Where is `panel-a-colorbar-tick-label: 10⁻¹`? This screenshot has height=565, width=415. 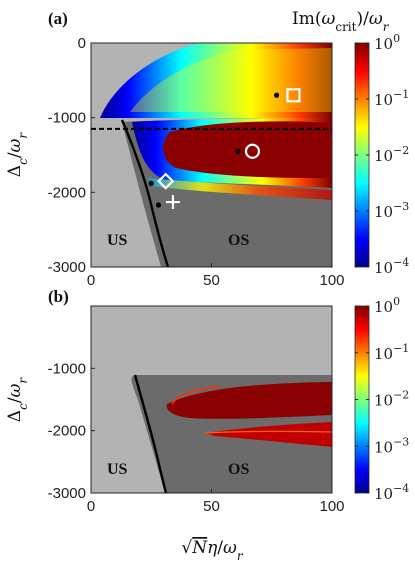
panel-a-colorbar-tick-label: 10⁻¹ is located at coordinates (391, 98).